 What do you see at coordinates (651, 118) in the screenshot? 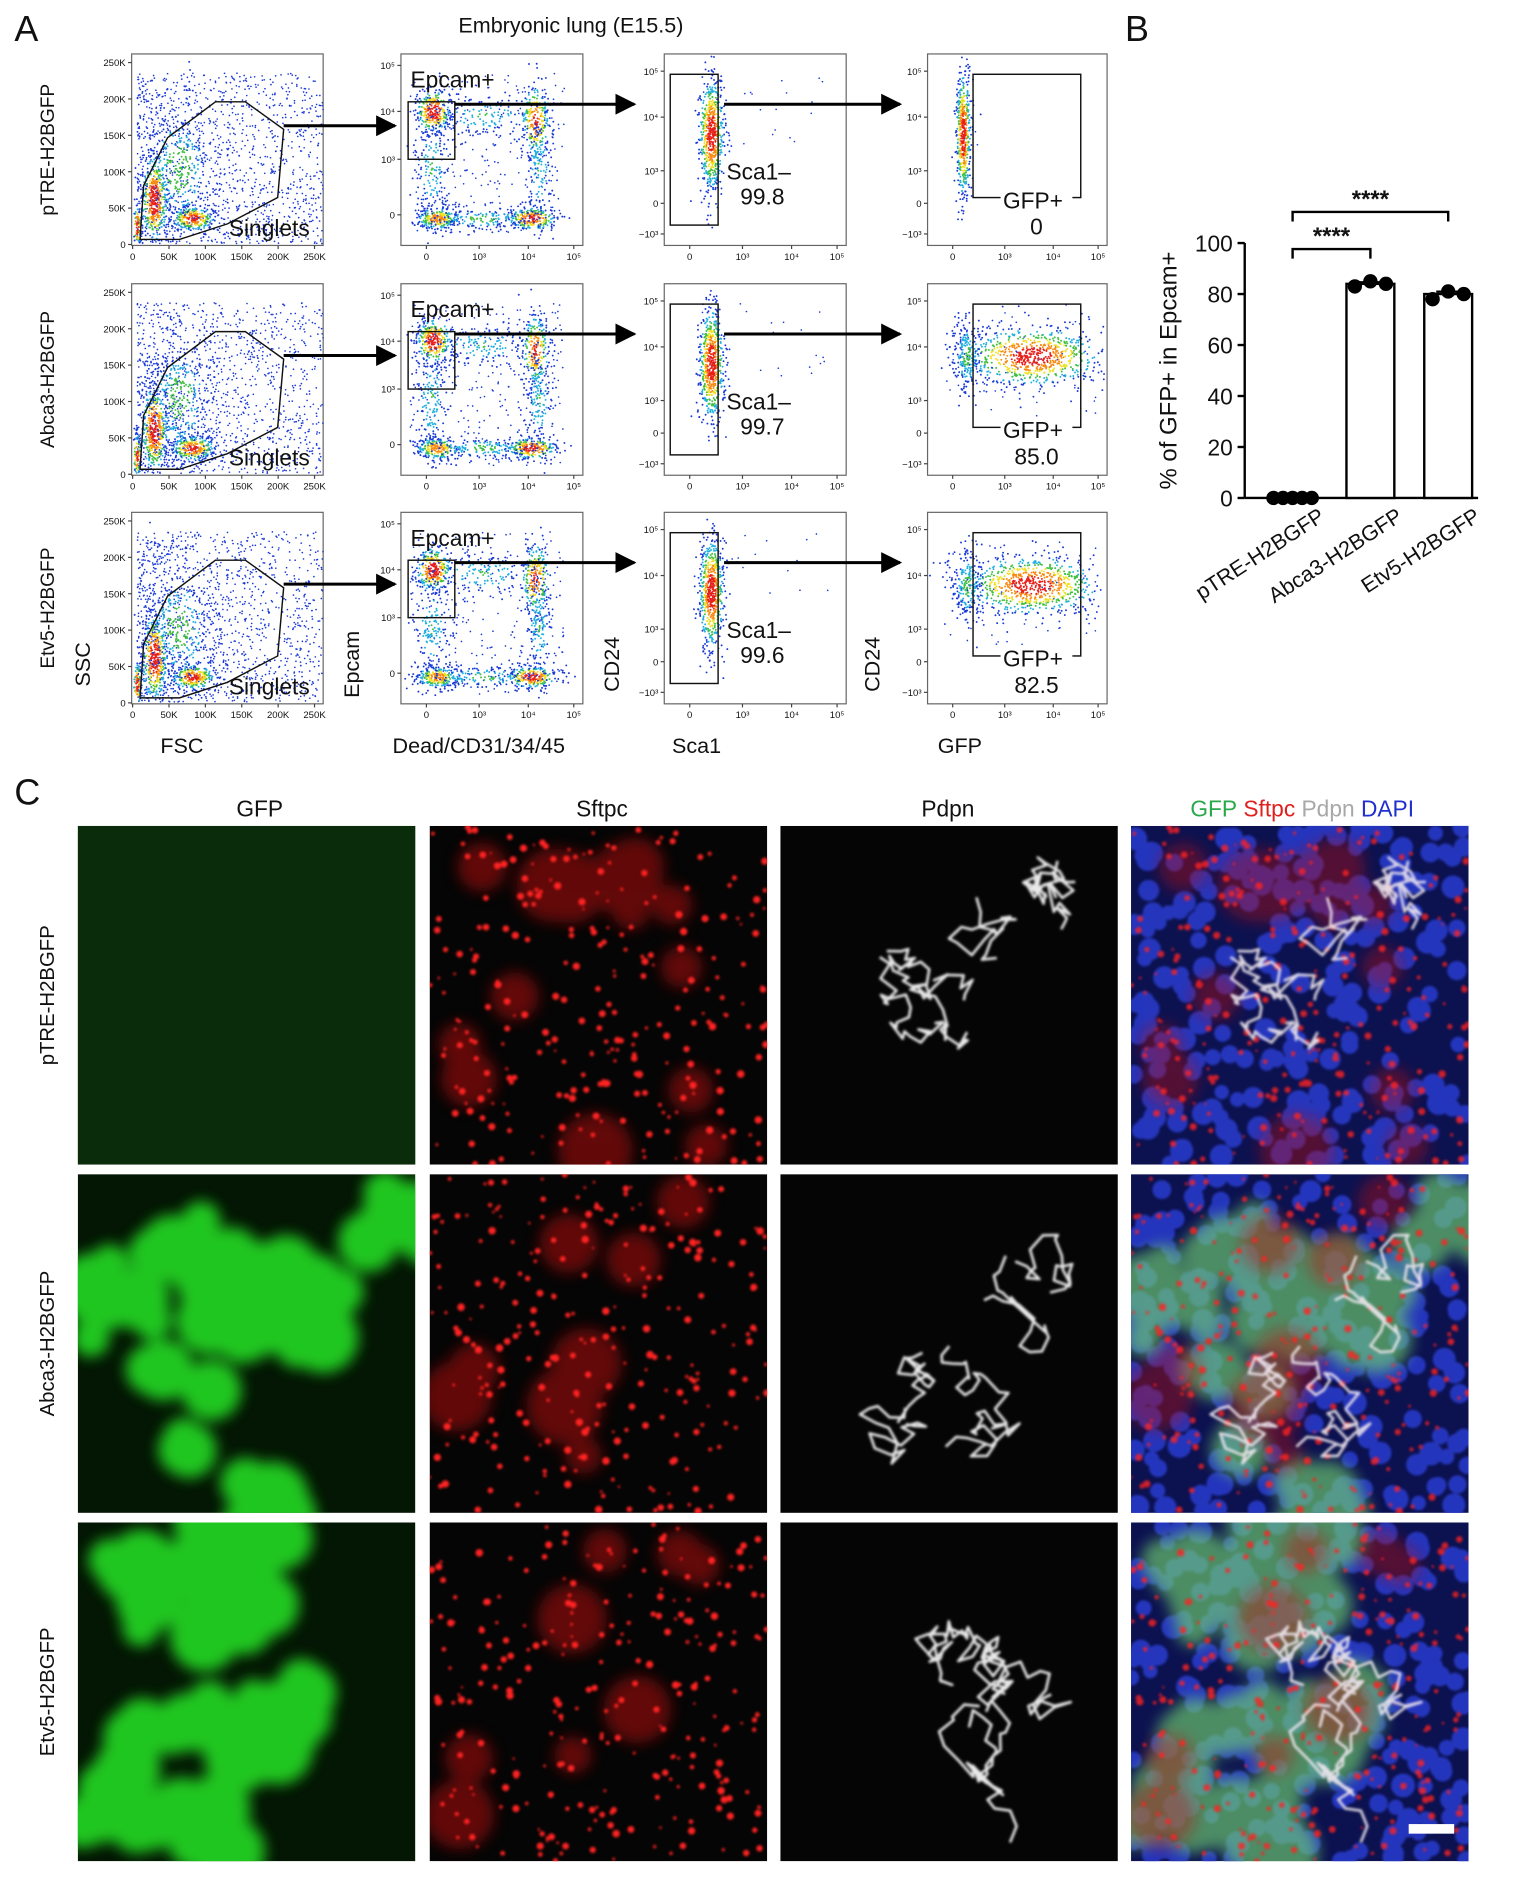
I see `y-tick-label: 10⁴` at bounding box center [651, 118].